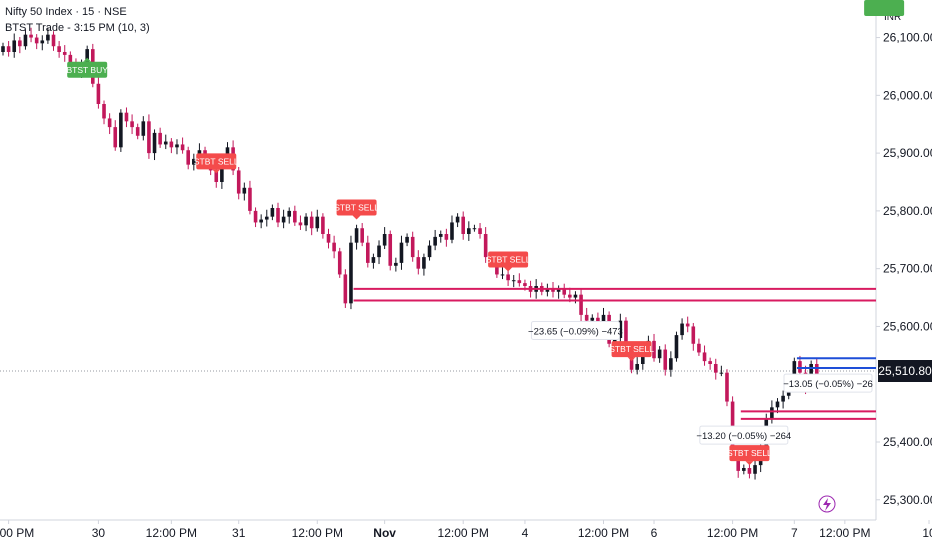 The width and height of the screenshot is (932, 550). Describe the element at coordinates (907, 211) in the screenshot. I see `price-tick-label: 25,800.00` at that location.